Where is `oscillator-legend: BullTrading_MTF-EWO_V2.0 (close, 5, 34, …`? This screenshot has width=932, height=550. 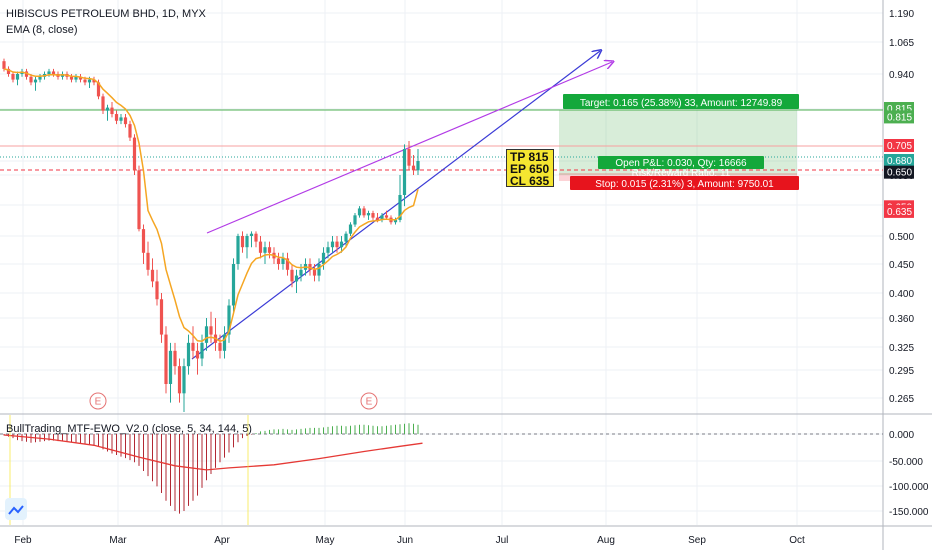 oscillator-legend: BullTrading_MTF-EWO_V2.0 (close, 5, 34, … is located at coordinates (129, 429).